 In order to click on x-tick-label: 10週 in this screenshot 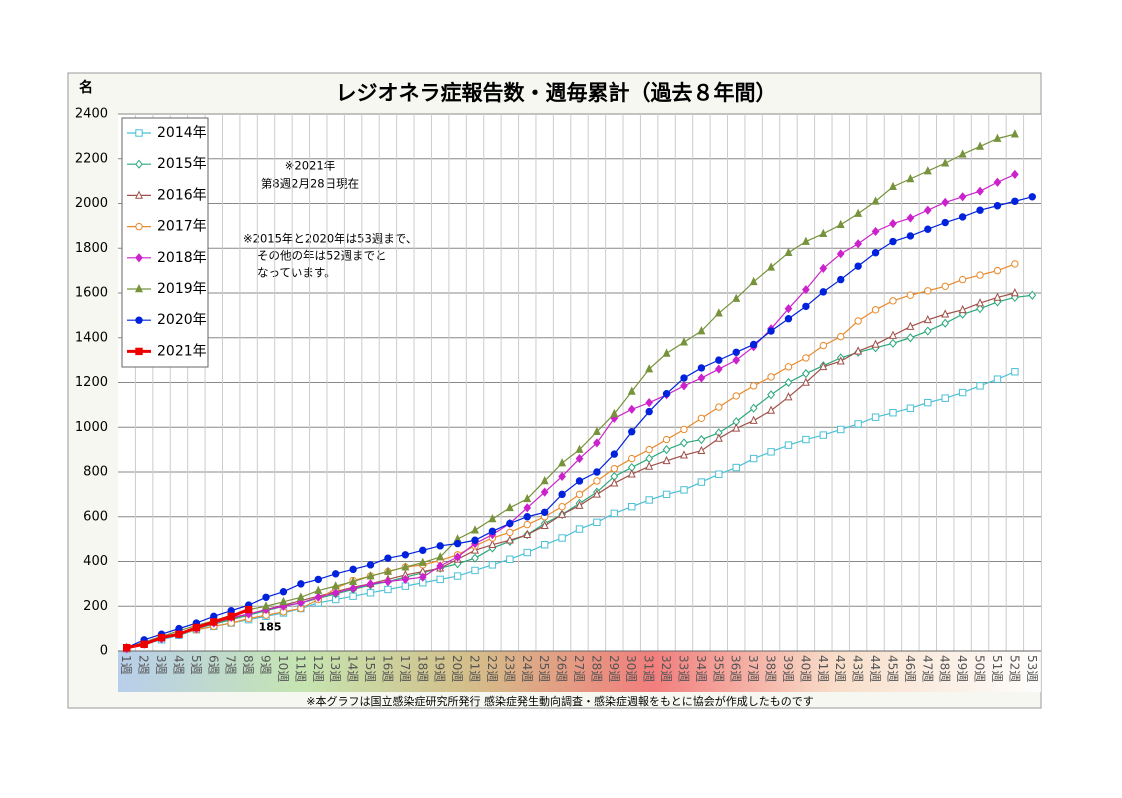, I will do `click(283, 668)`.